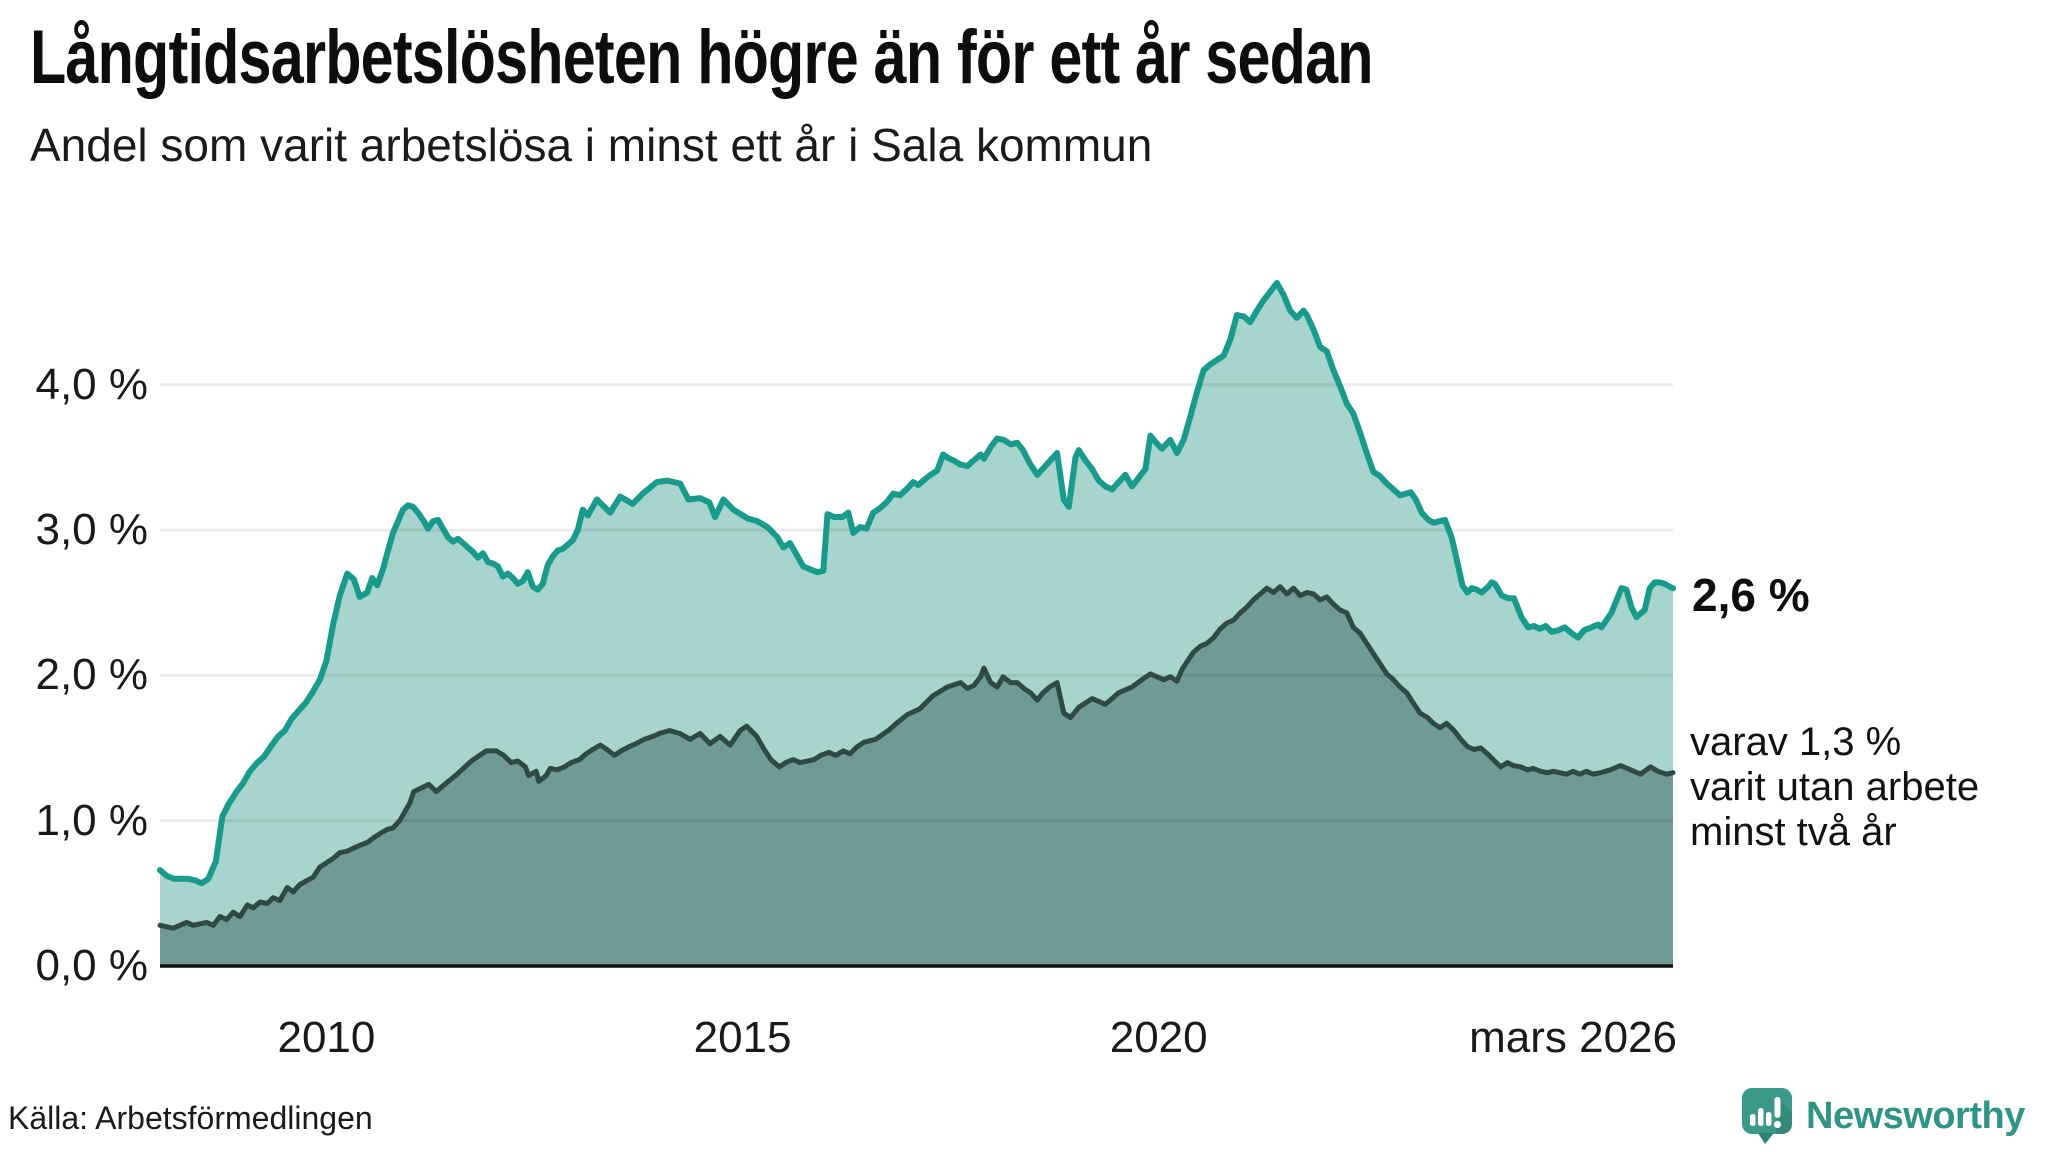 This screenshot has height=1152, width=2048. I want to click on x-tick-label: 2020, so click(1158, 1037).